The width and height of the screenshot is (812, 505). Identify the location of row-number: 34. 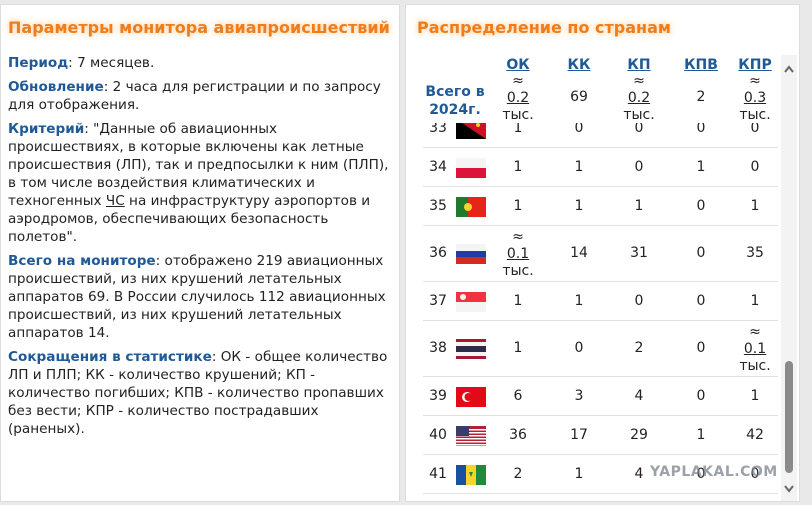
(438, 166).